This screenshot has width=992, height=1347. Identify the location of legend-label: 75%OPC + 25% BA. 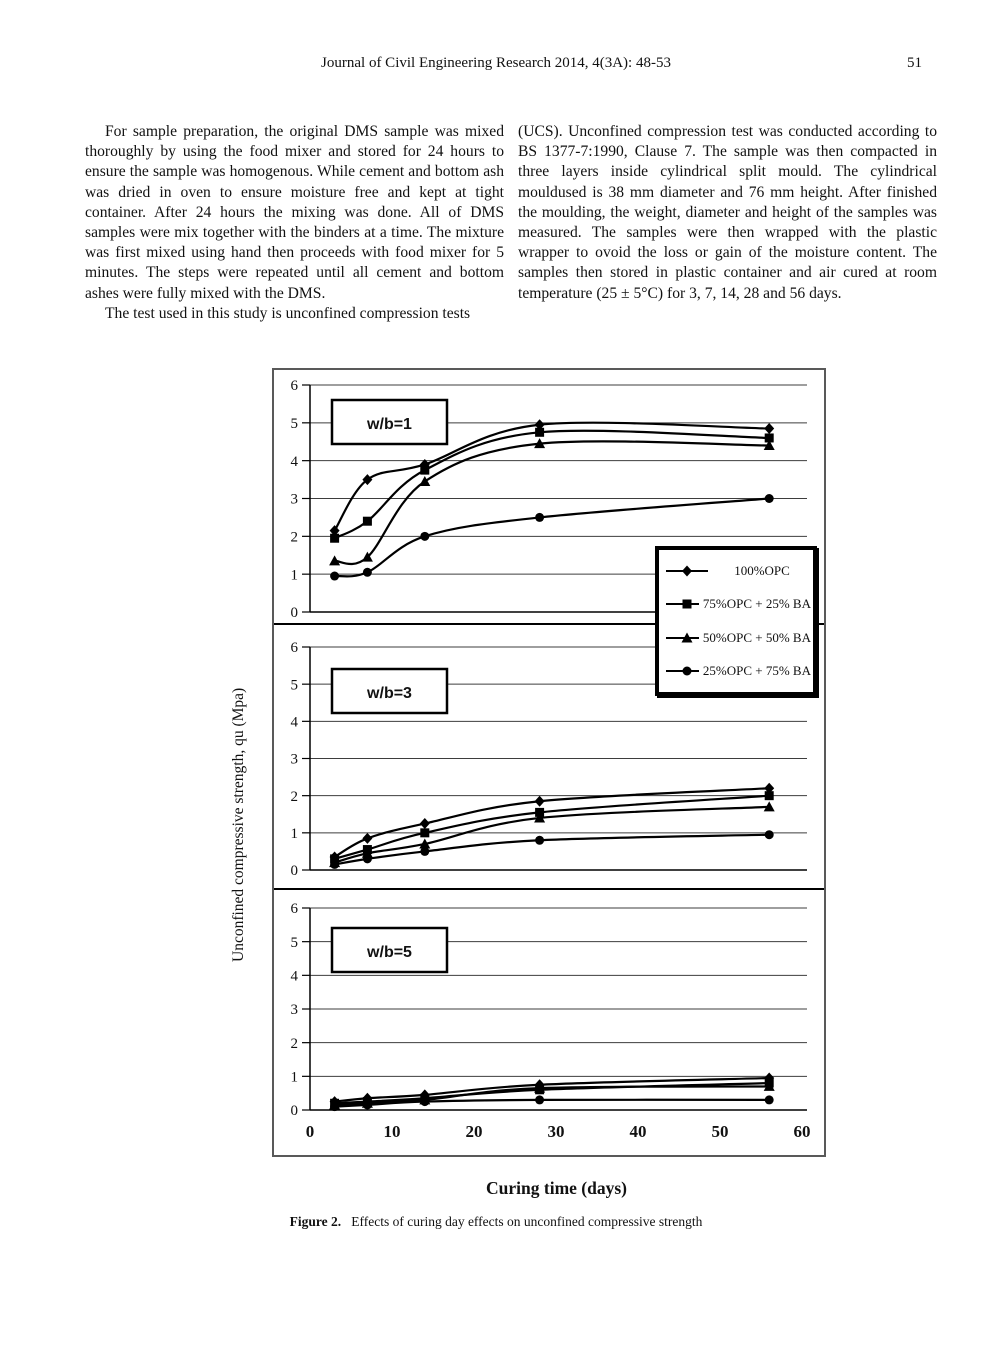
(756, 604).